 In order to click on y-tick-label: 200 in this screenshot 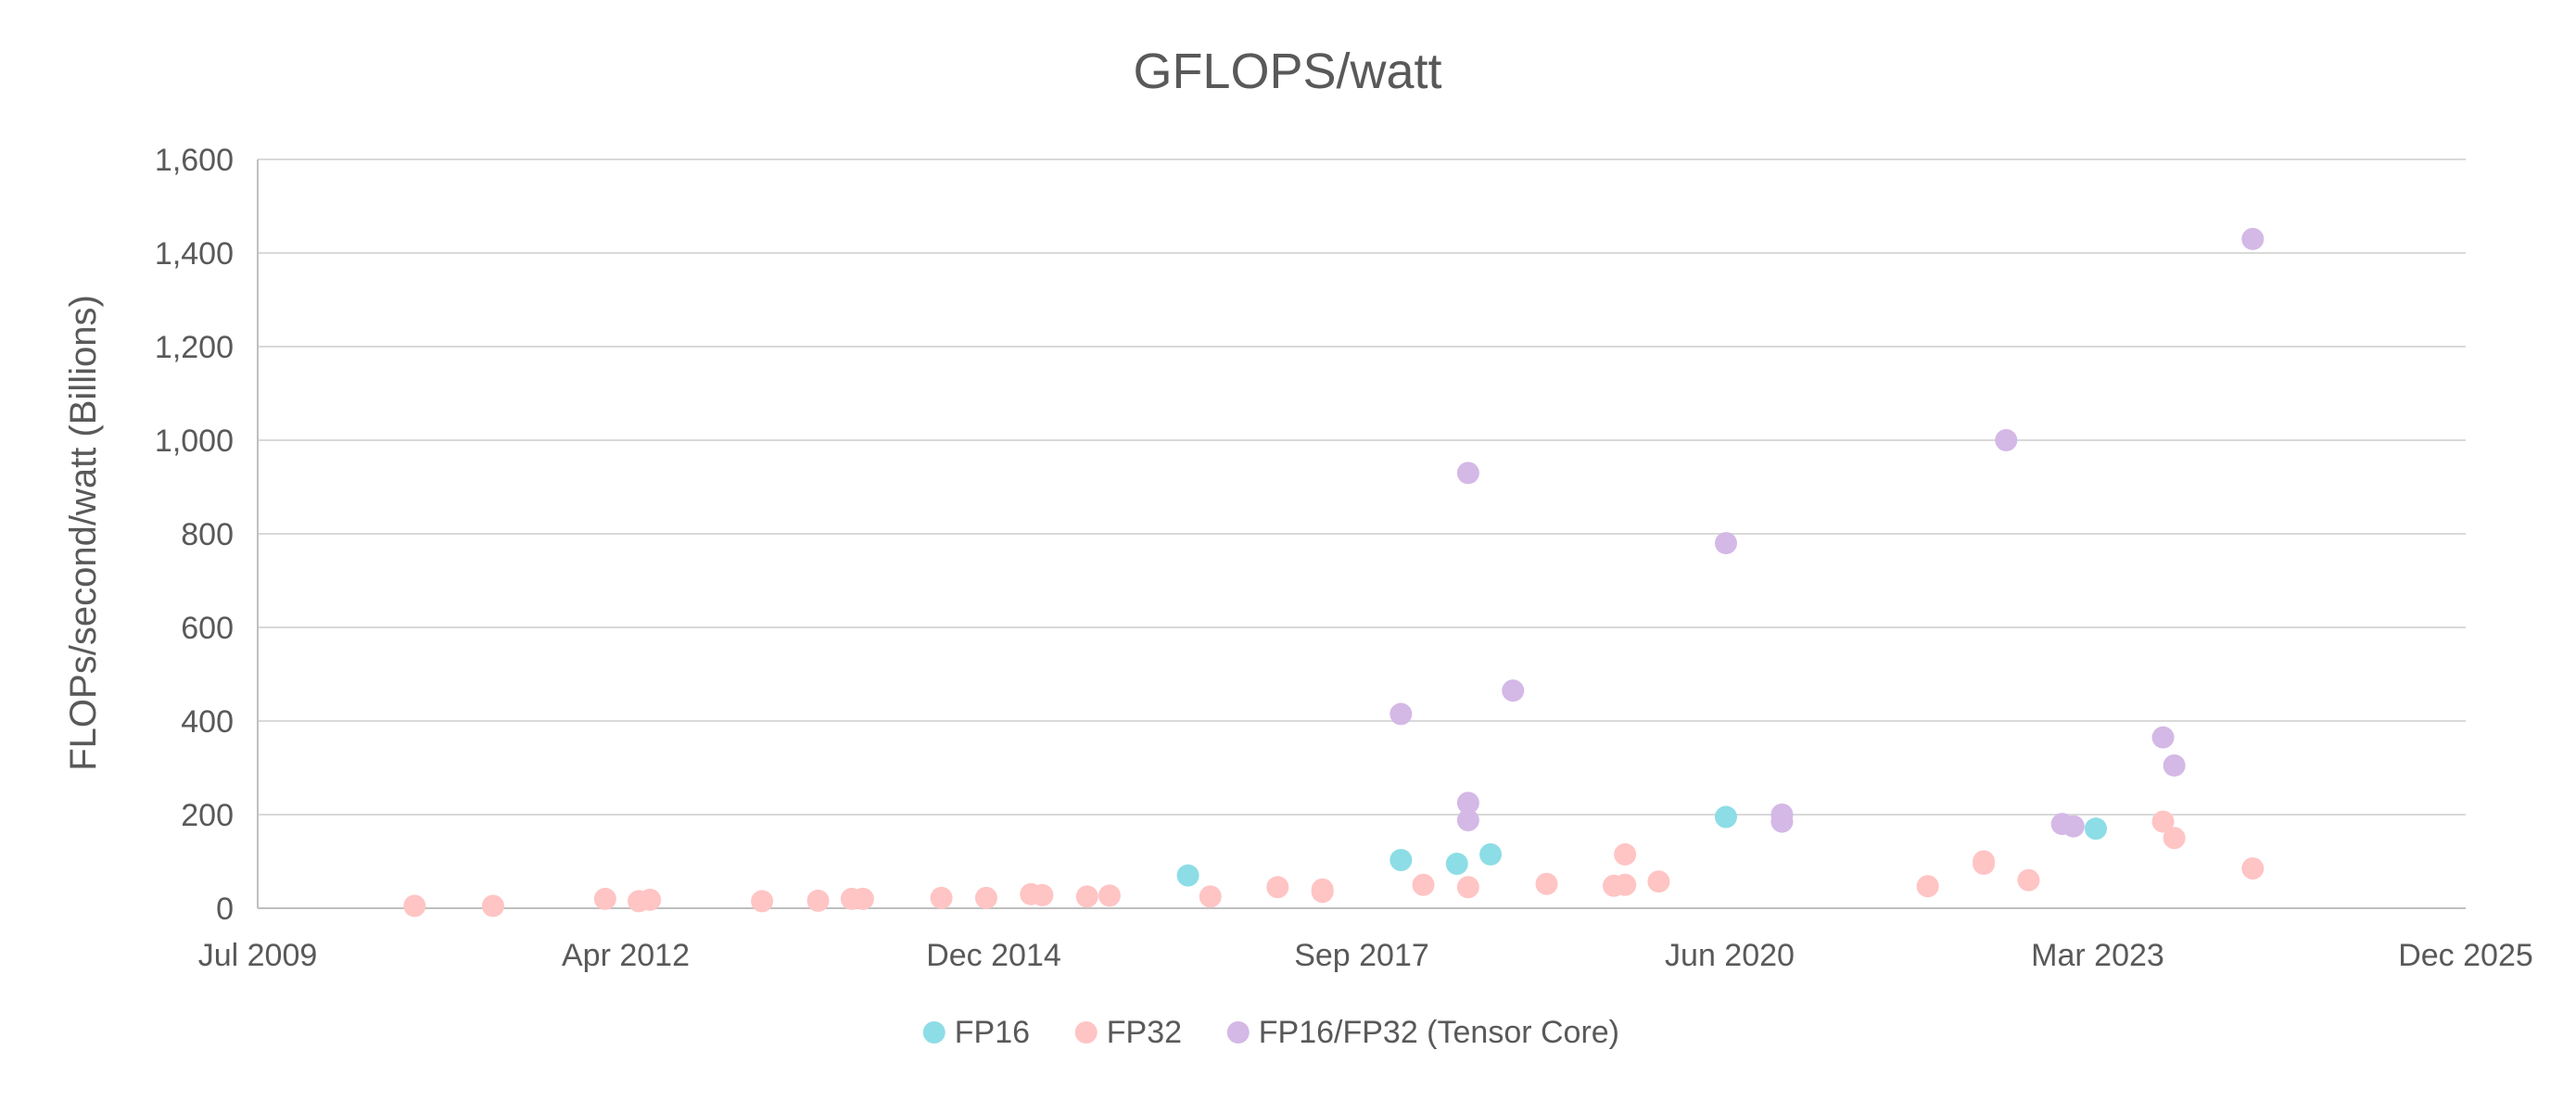, I will do `click(207, 815)`.